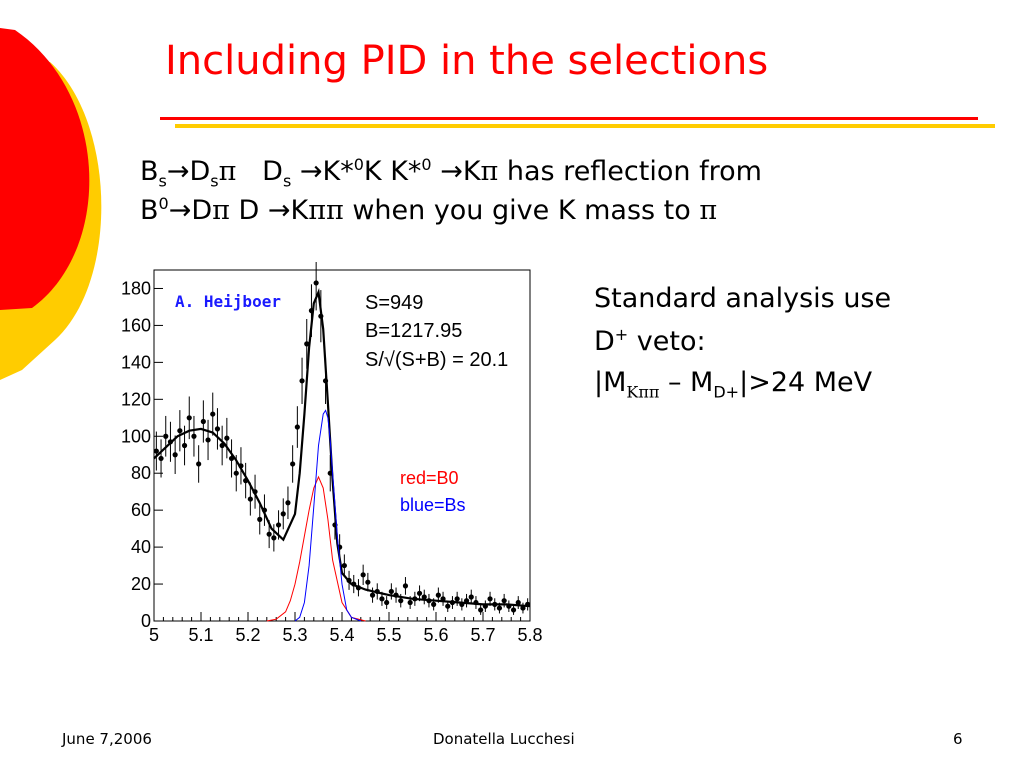  I want to click on y-tick-label: 140, so click(136, 362).